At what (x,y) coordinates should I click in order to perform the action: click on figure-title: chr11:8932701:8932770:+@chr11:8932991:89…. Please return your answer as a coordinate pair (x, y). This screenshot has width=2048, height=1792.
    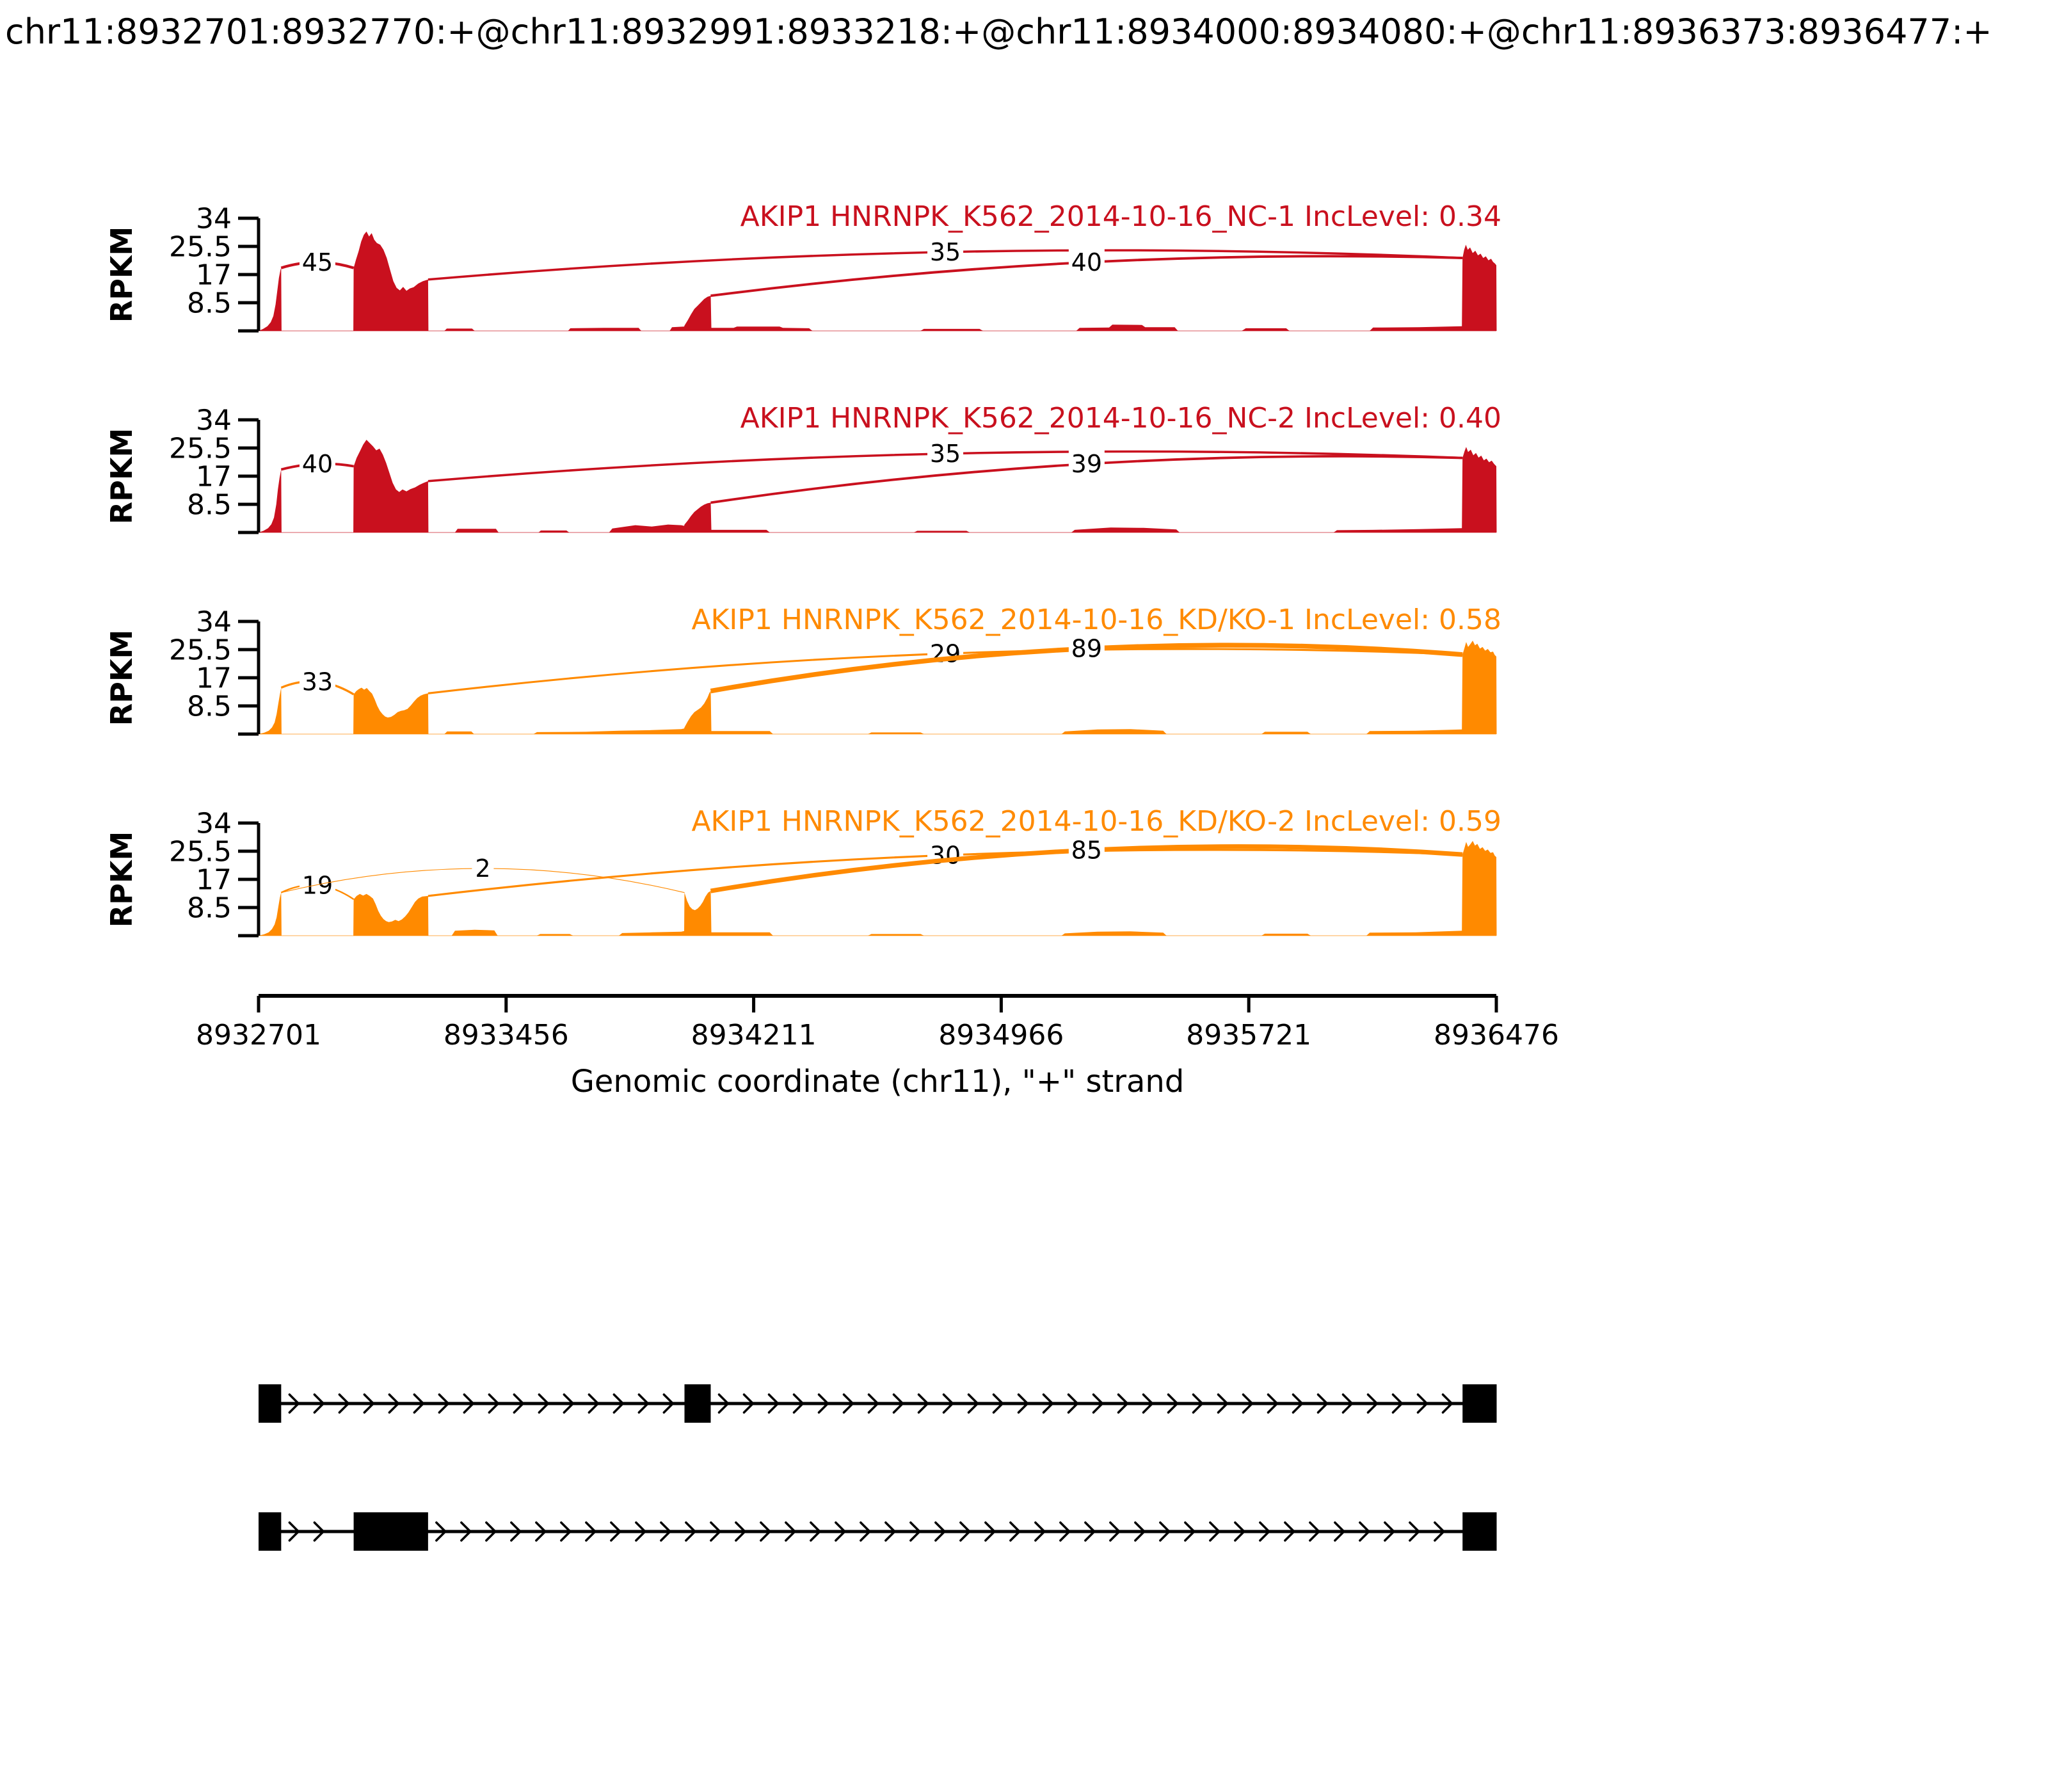
    Looking at the image, I should click on (998, 32).